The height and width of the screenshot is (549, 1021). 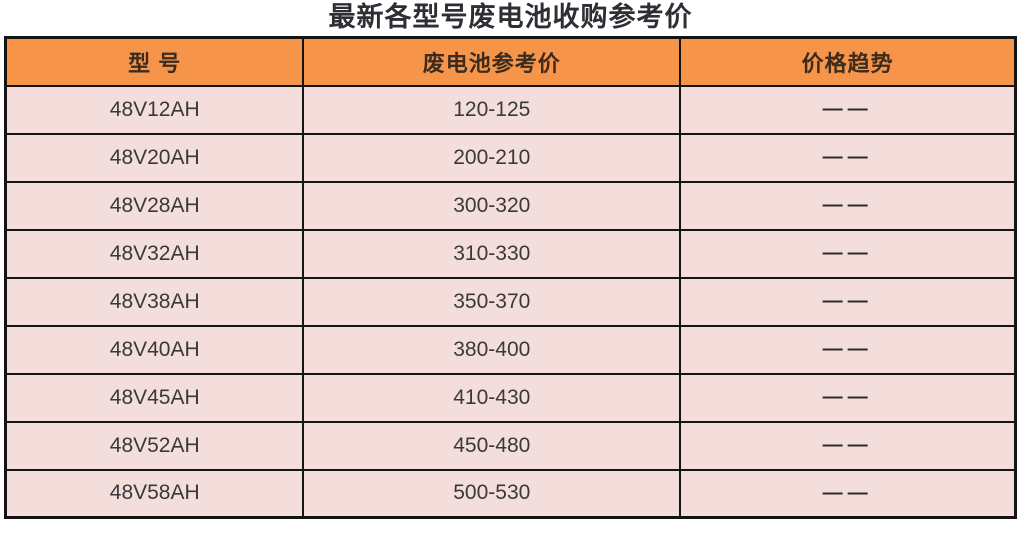 I want to click on column-header-model: 型 号, so click(x=154, y=61).